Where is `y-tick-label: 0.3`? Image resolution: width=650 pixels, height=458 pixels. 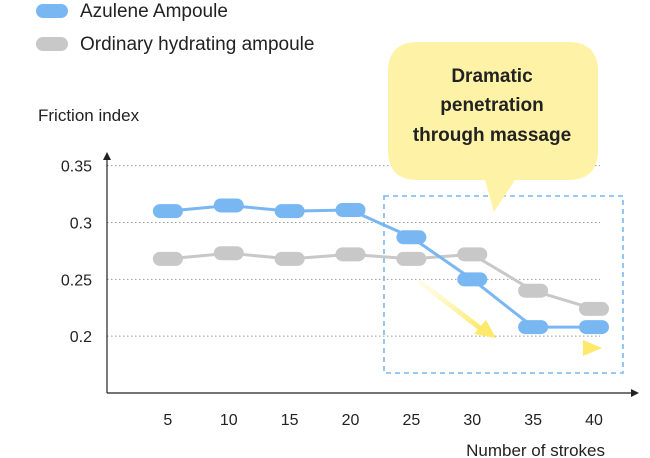
y-tick-label: 0.3 is located at coordinates (81, 224).